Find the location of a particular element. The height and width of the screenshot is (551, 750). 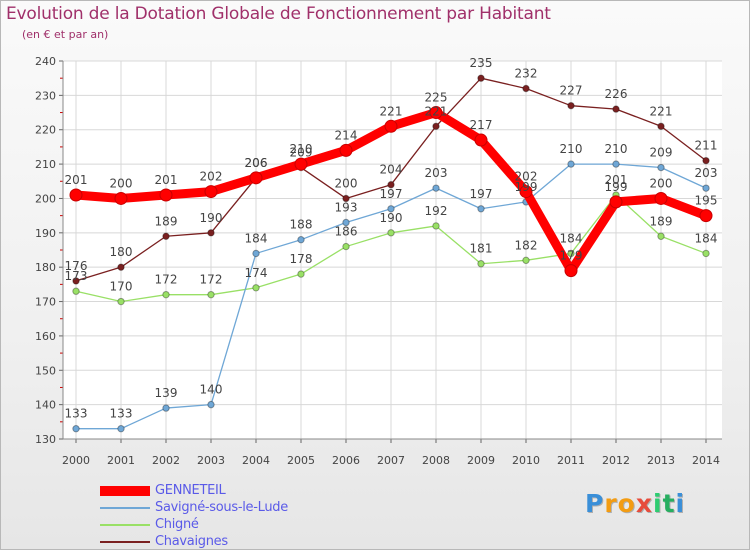

data-point-Savigné-sous-le-Lude-2013 is located at coordinates (661, 167).